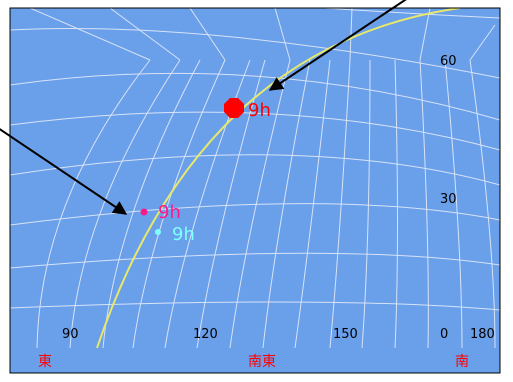 Image resolution: width=513 pixels, height=382 pixels. Describe the element at coordinates (444, 334) in the screenshot. I see `azimuth-label-0: 0` at that location.